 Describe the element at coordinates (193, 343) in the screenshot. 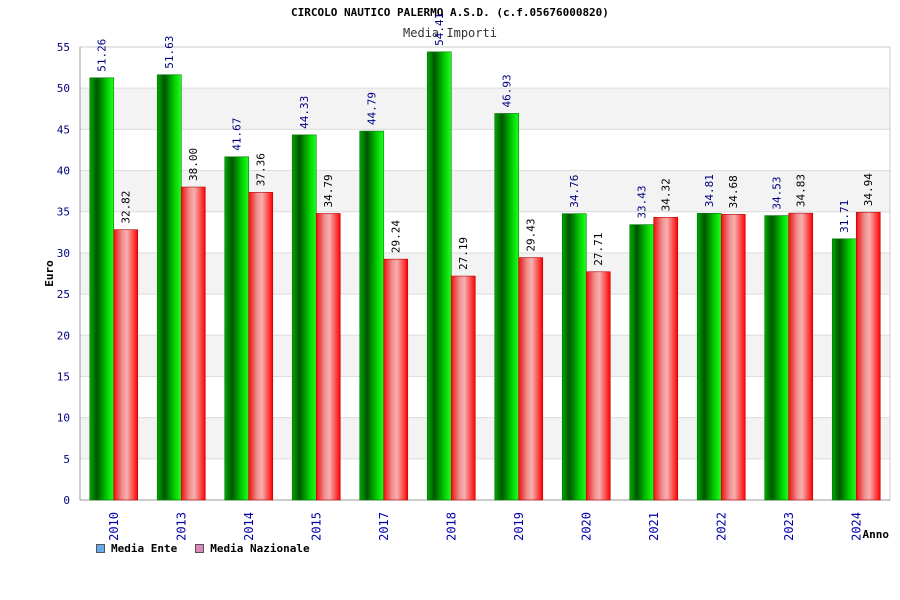

I see `bar-media-nazionale-2013` at that location.